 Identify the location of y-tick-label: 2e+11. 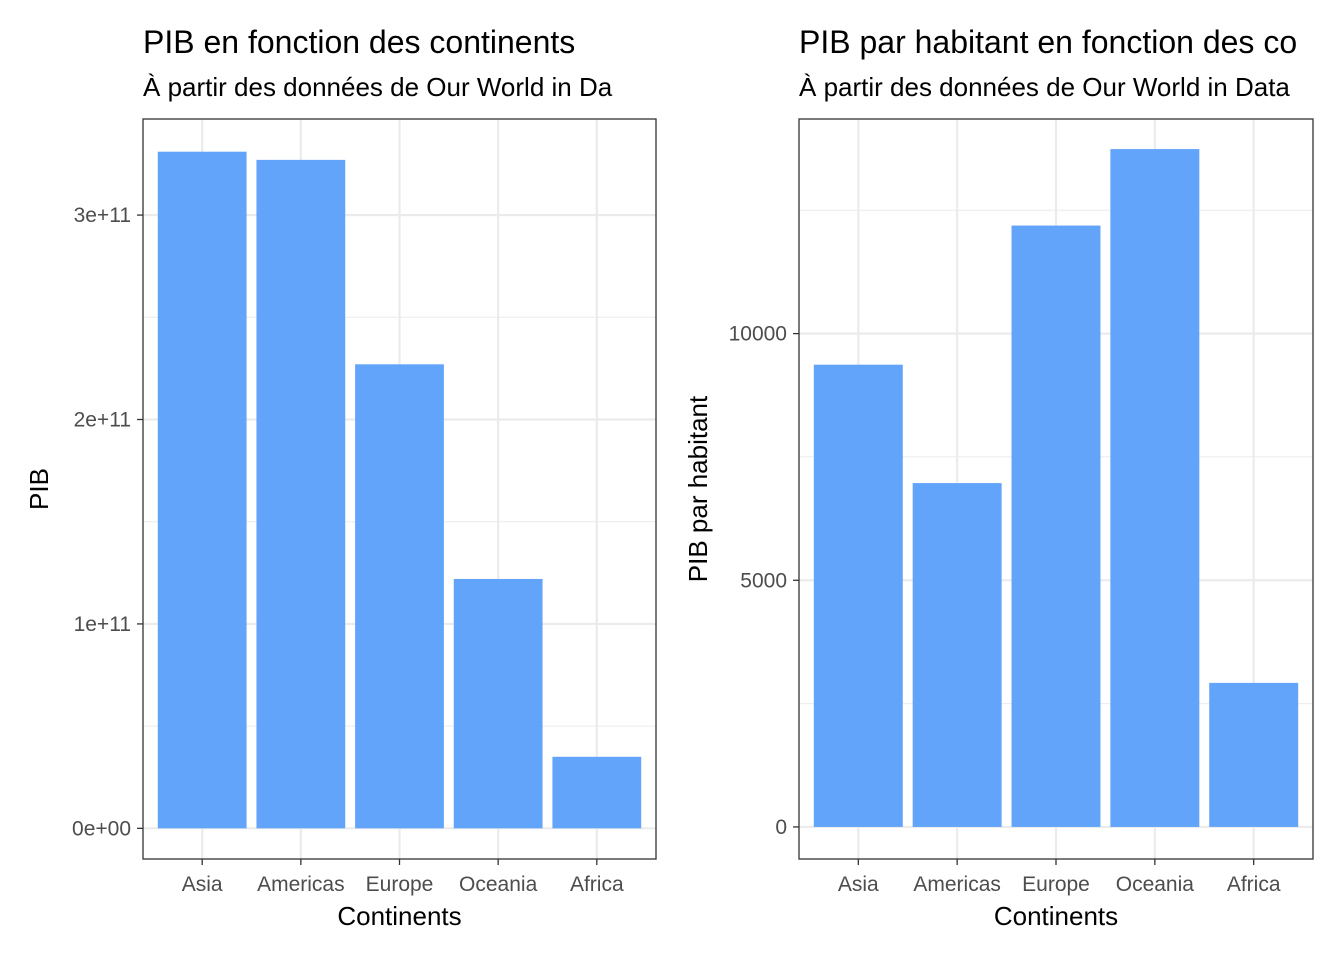
(102, 419).